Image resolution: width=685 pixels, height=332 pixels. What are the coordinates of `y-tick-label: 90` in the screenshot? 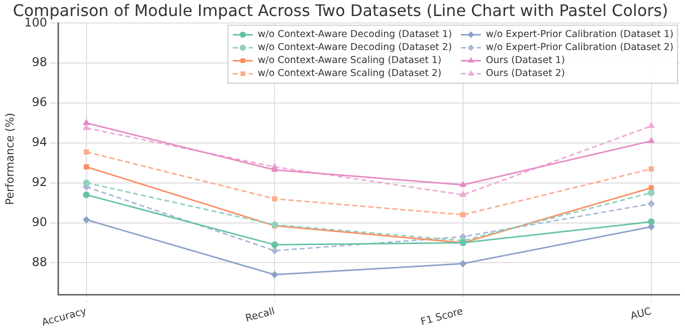 It's located at (40, 221).